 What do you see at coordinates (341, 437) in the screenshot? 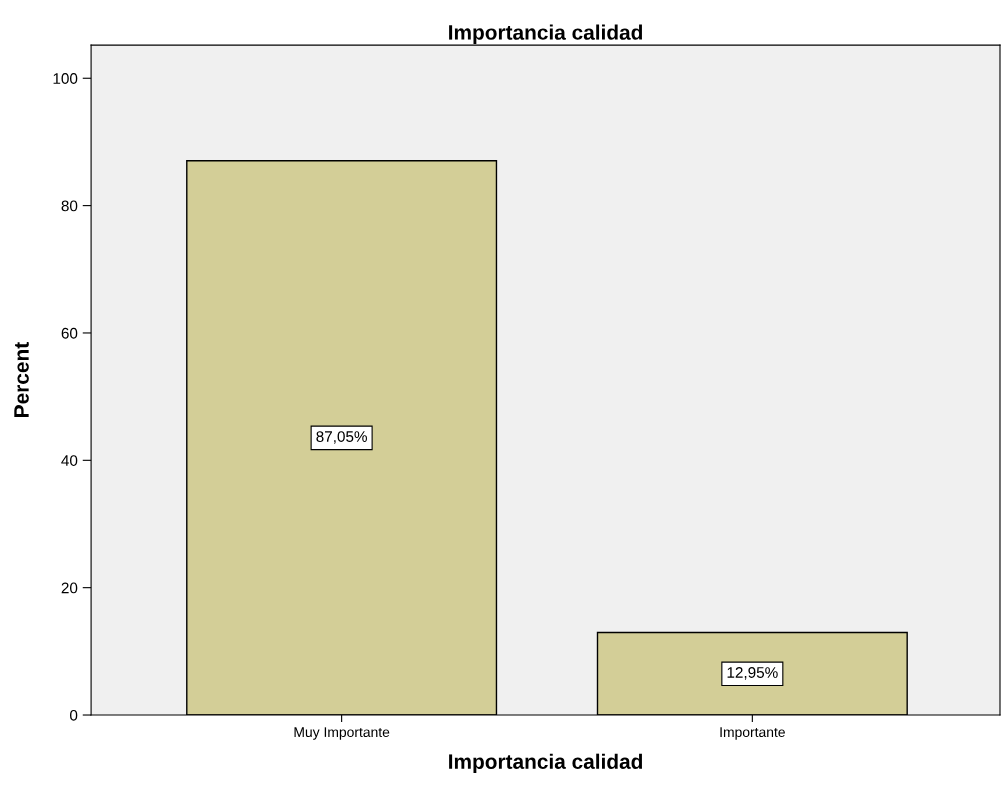
I see `data-label: 87,05%` at bounding box center [341, 437].